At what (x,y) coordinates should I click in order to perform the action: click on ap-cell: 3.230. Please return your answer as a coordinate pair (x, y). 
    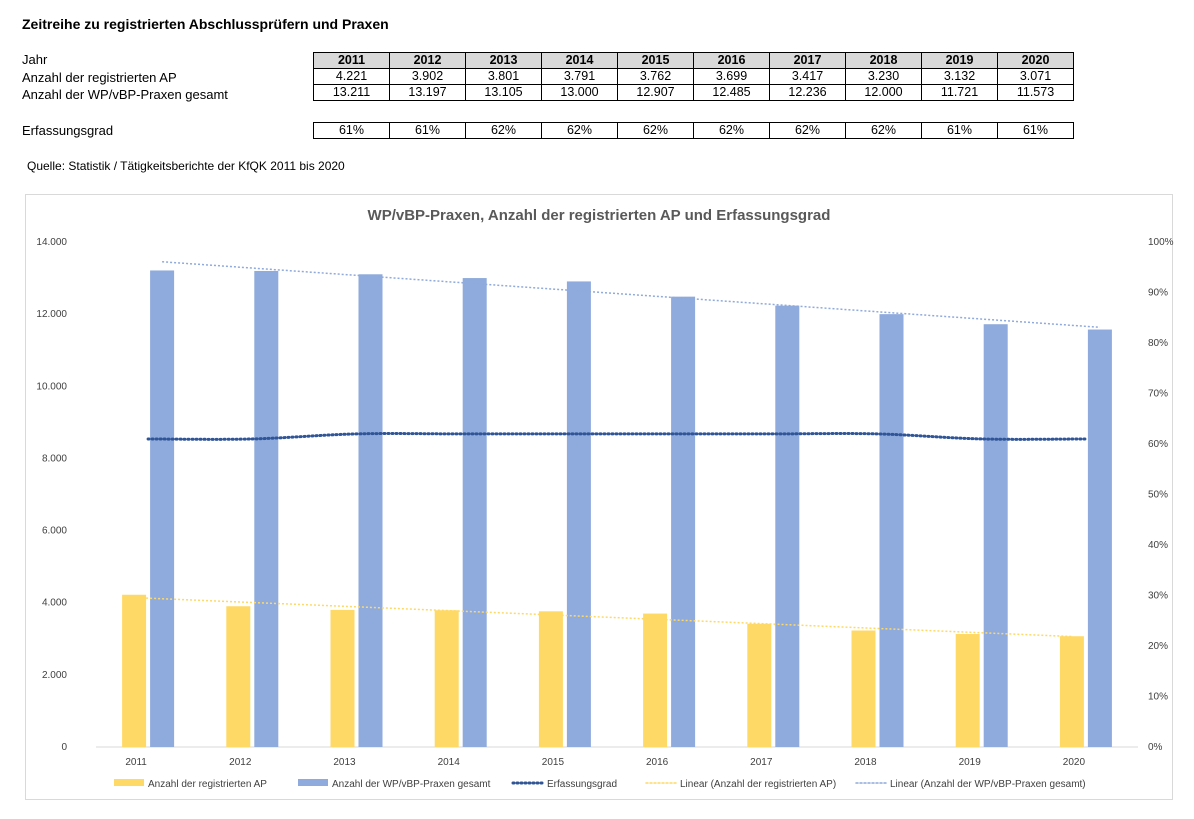
    Looking at the image, I should click on (883, 76).